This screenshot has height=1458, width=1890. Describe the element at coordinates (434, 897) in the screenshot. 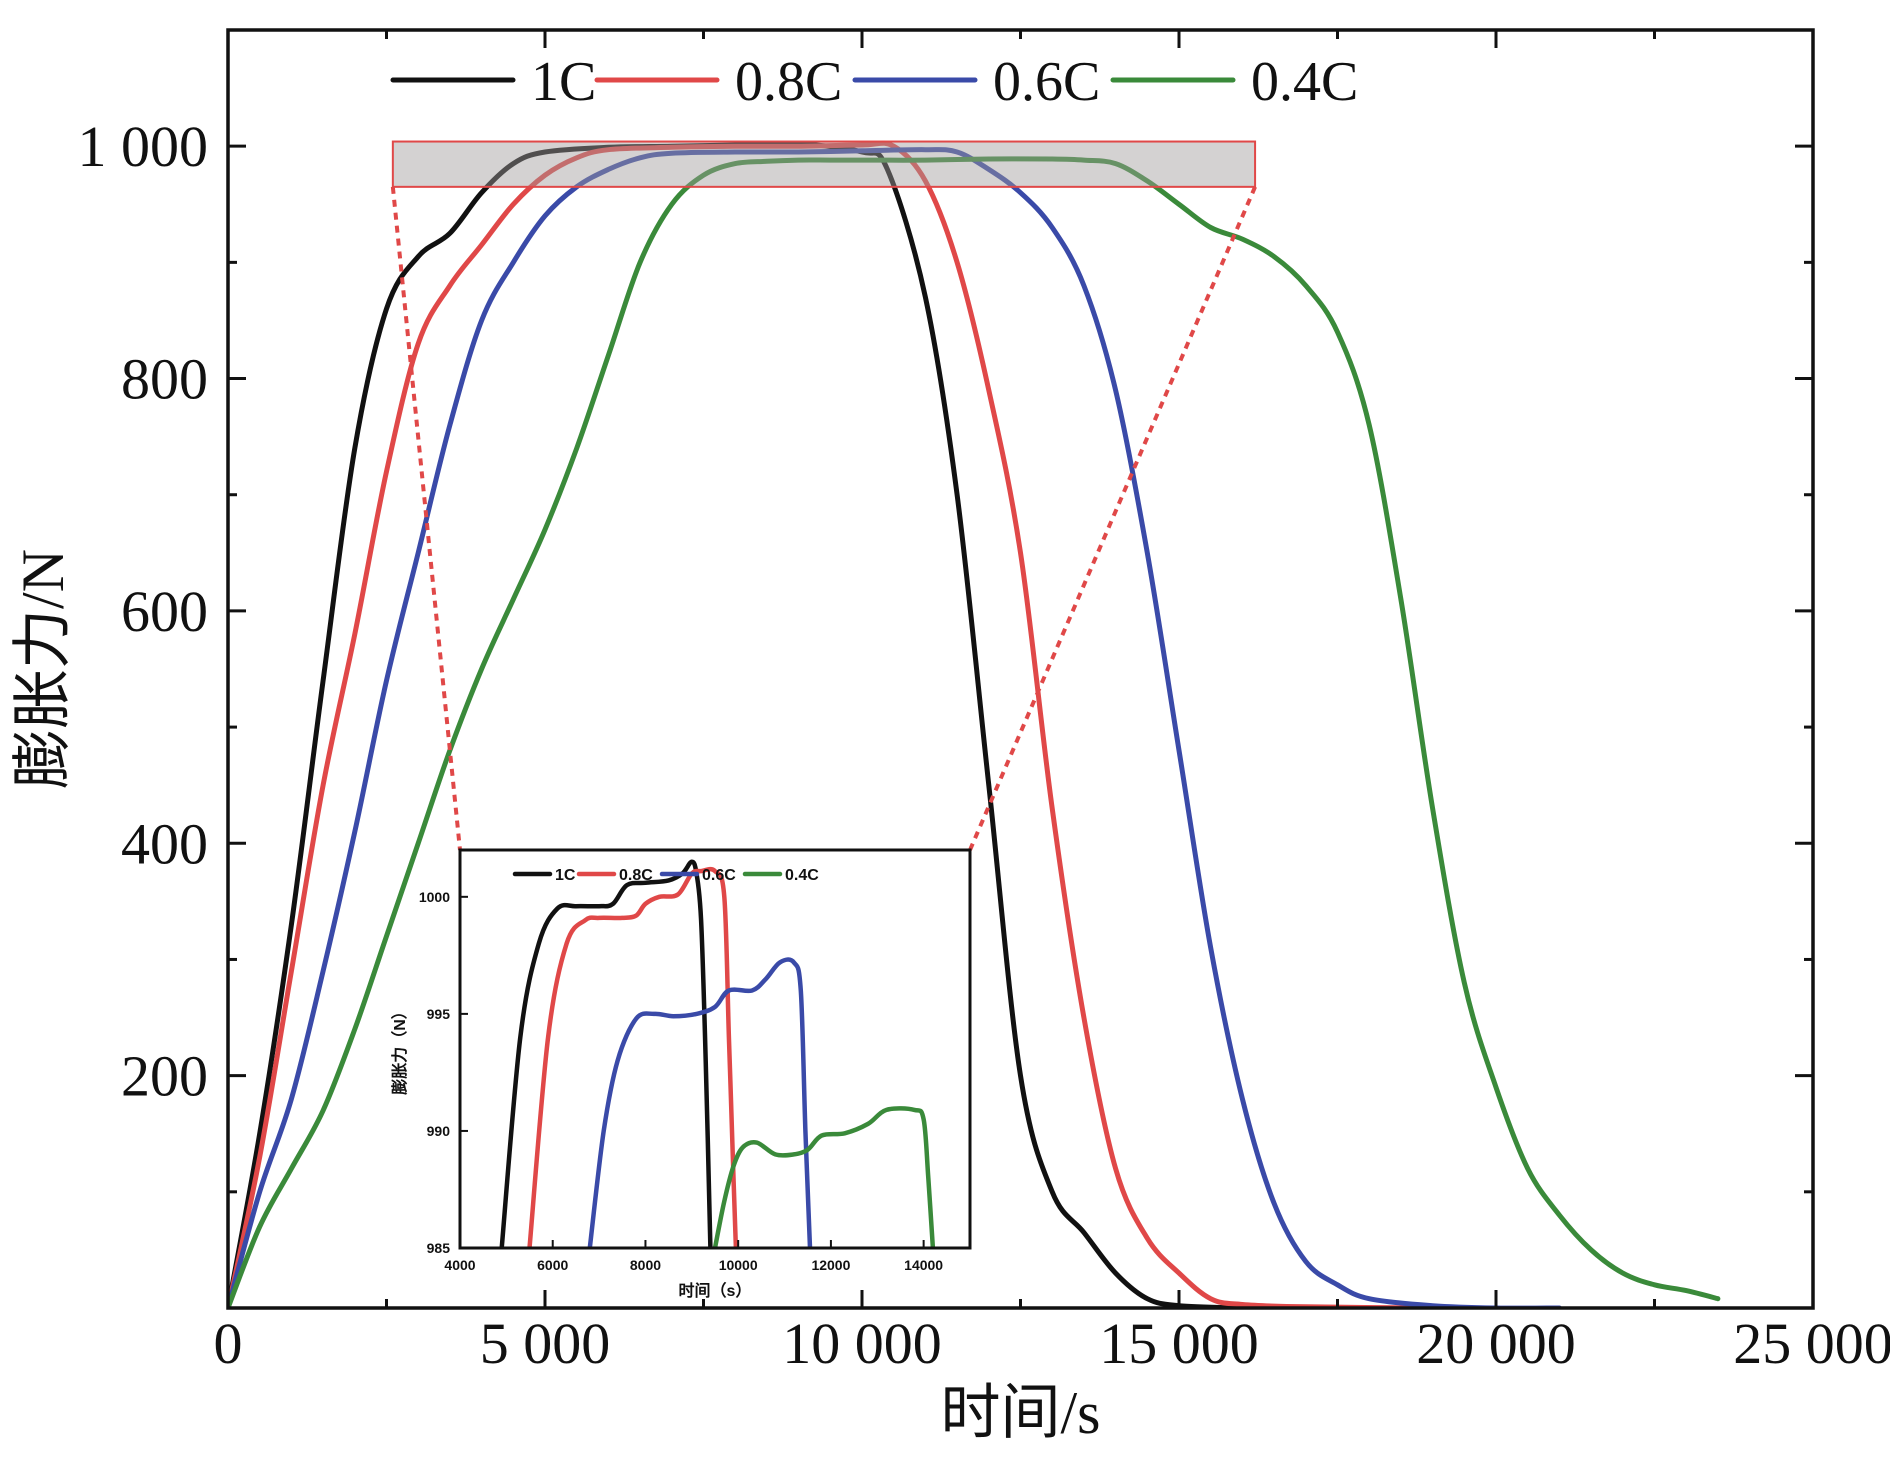

I see `inset-y-tick-label: 1000` at that location.